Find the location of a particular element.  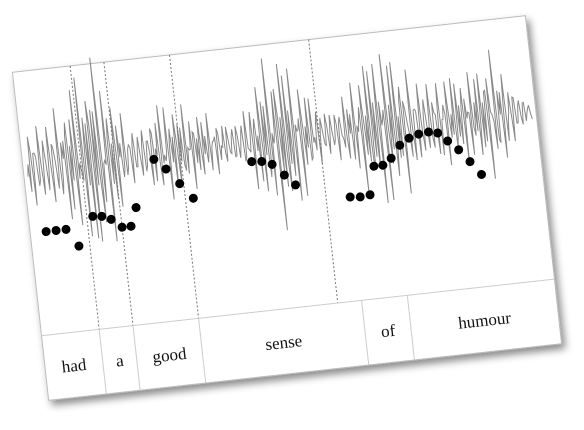

word: a is located at coordinates (120, 361).